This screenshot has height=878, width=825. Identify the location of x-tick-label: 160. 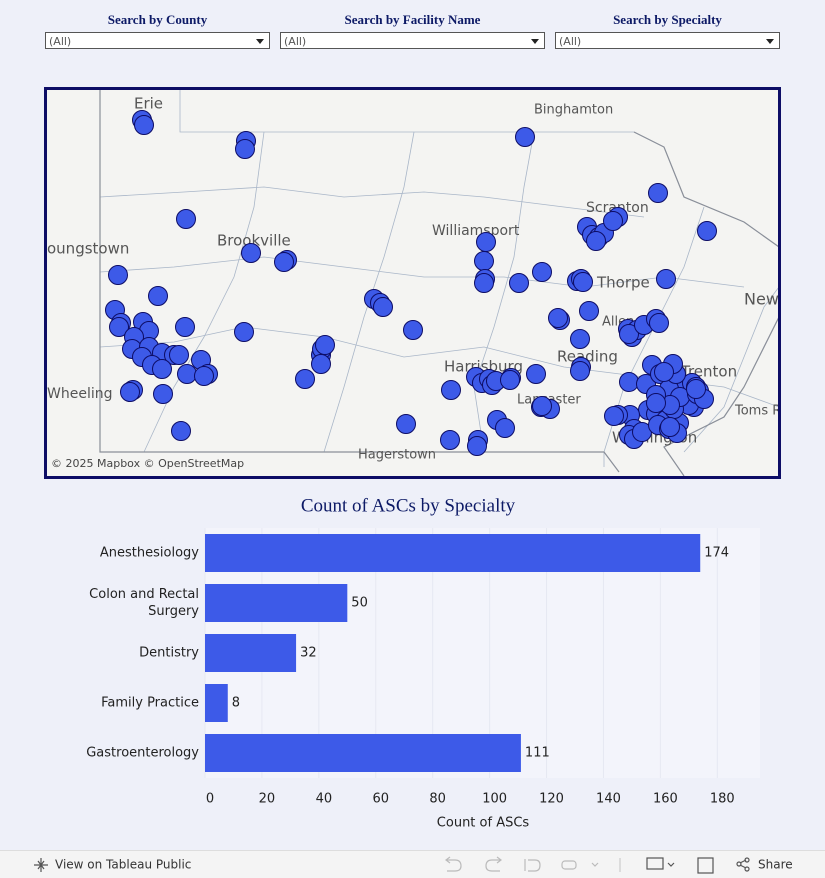
(665, 799).